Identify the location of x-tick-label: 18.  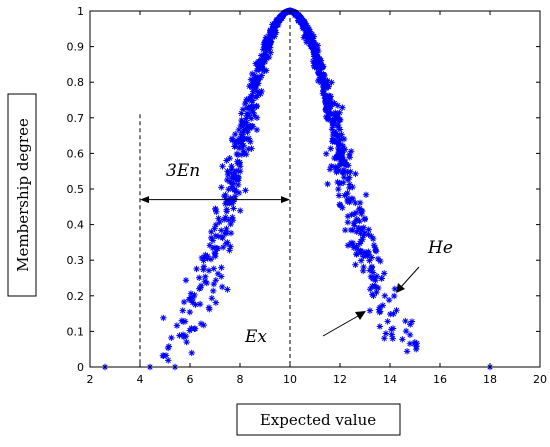
(490, 379).